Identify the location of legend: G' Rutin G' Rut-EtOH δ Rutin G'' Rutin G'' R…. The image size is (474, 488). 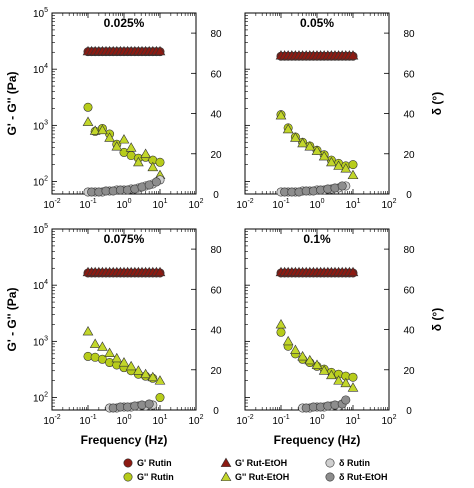
(255, 469).